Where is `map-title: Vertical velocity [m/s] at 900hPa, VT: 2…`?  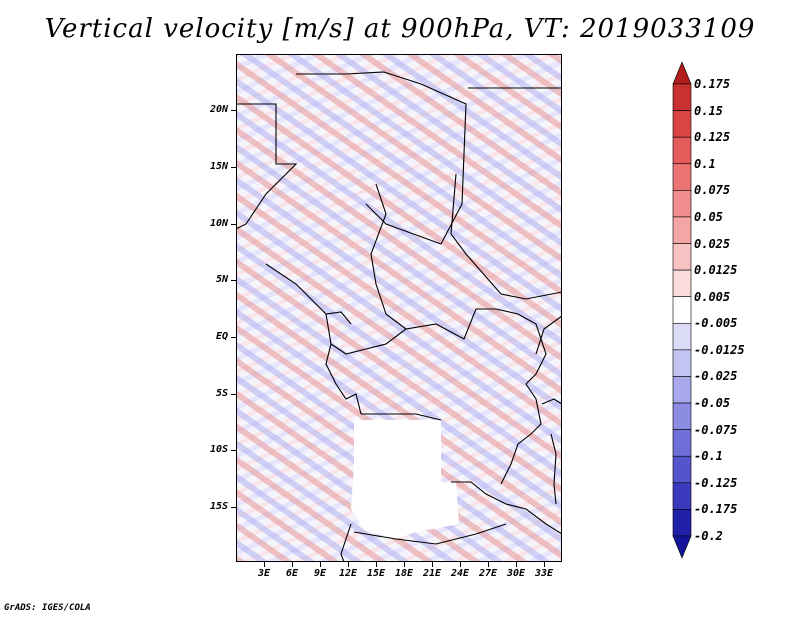 map-title: Vertical velocity [m/s] at 900hPa, VT: 2… is located at coordinates (400, 29).